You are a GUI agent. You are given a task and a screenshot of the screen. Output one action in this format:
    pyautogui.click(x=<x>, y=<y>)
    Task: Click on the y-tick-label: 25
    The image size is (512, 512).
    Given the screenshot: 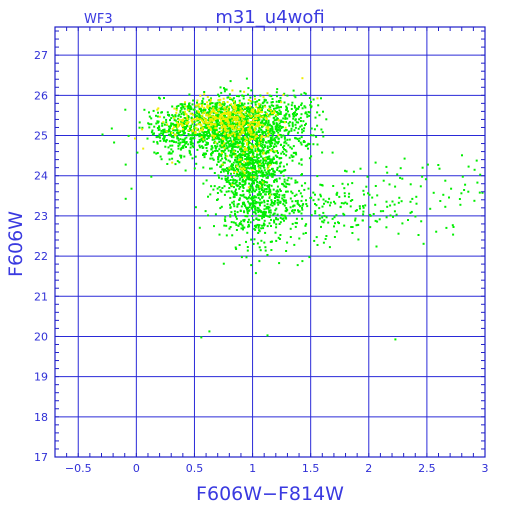 What is the action you would take?
    pyautogui.click(x=41, y=136)
    